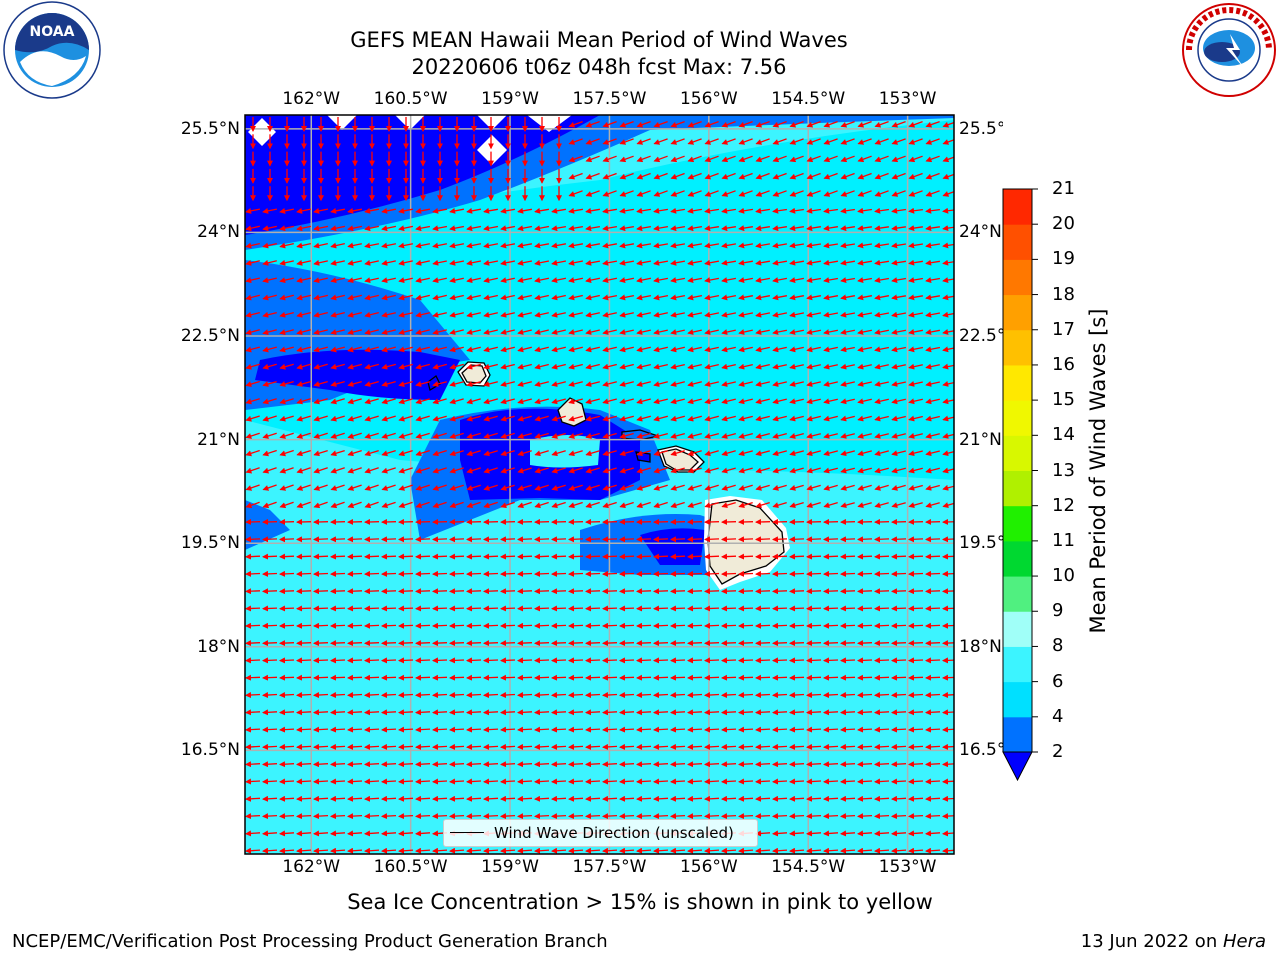  I want to click on masked-cell, so click(342, 122).